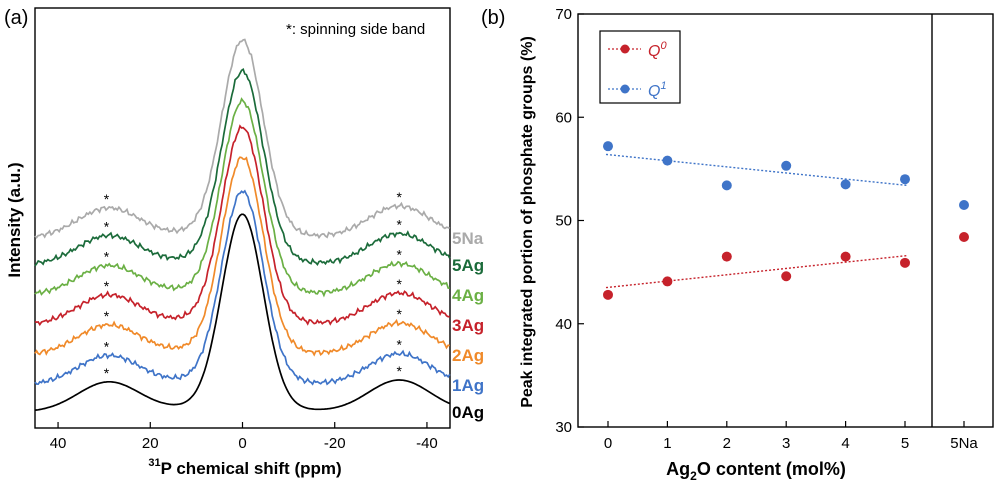 The height and width of the screenshot is (497, 1000). Describe the element at coordinates (657, 90) in the screenshot. I see `legend-q1-label: Q1` at that location.